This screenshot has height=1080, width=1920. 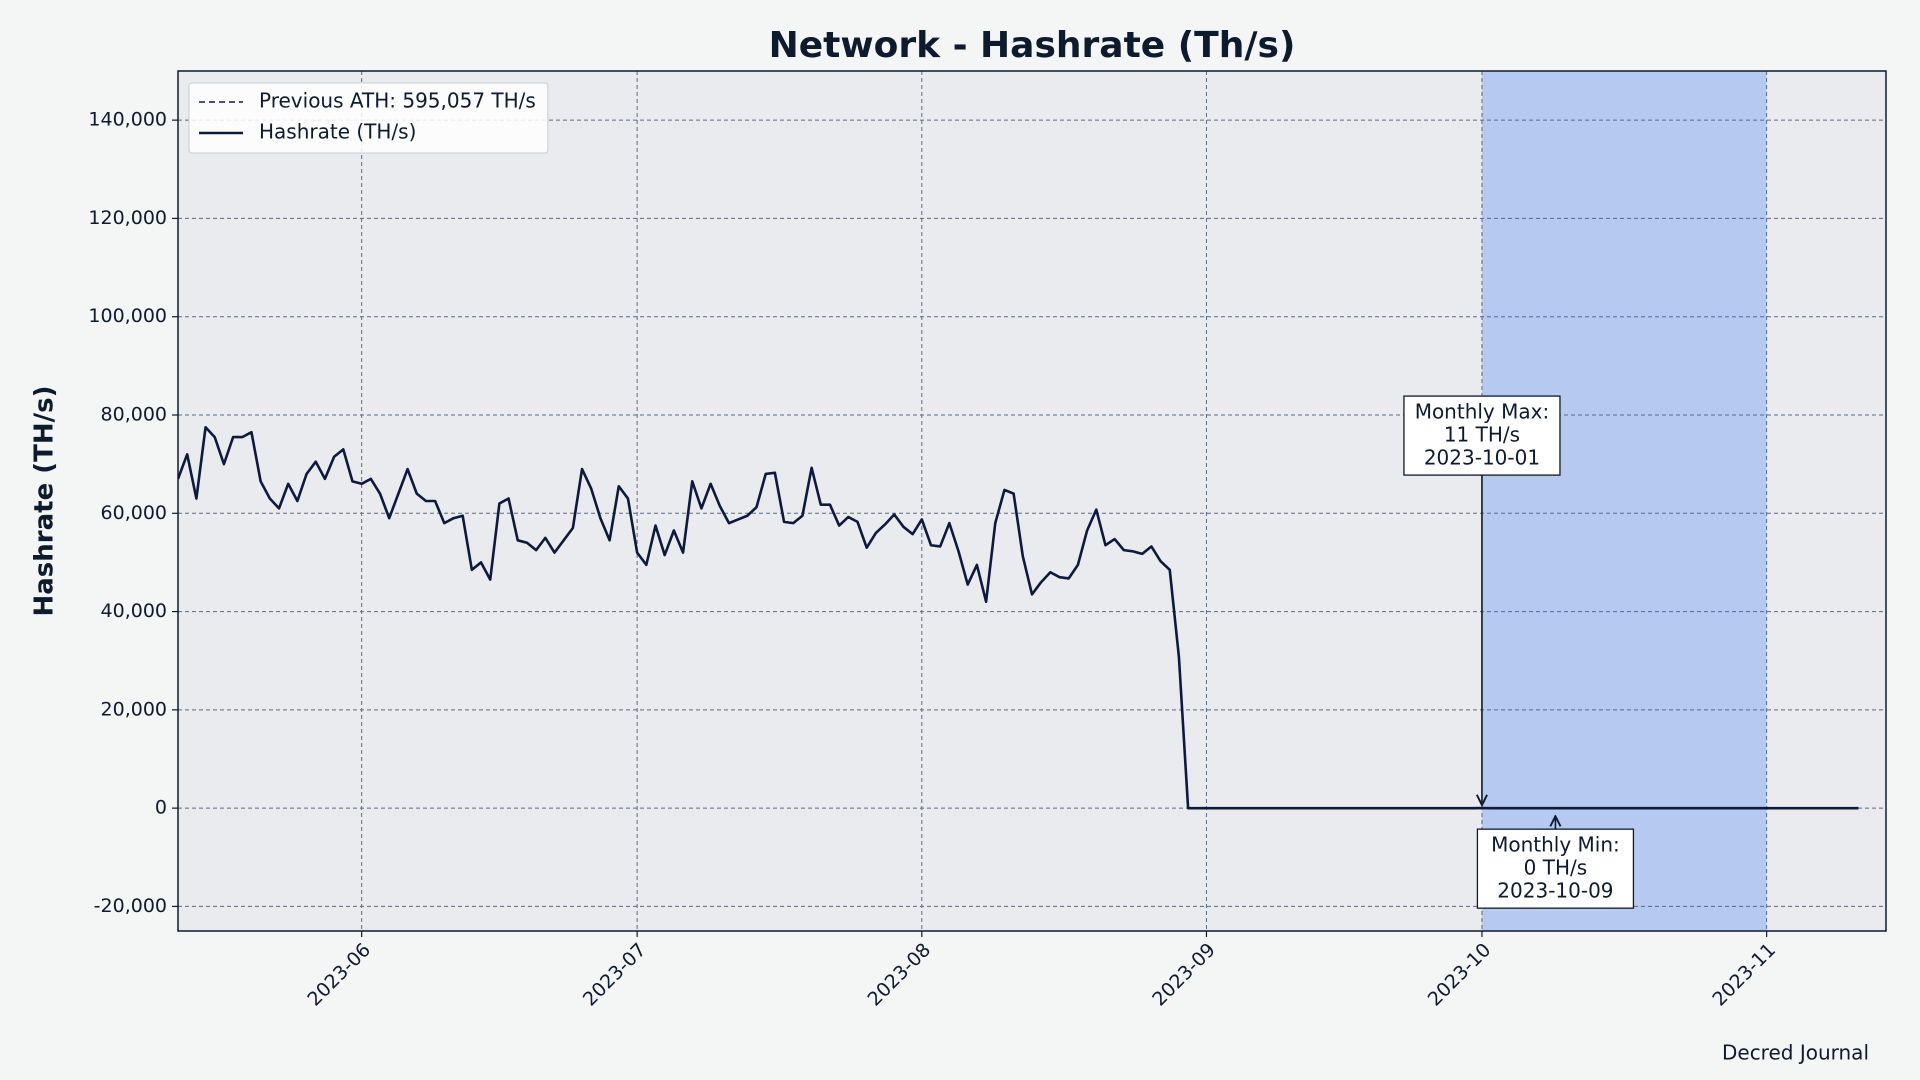 What do you see at coordinates (1460, 975) in the screenshot?
I see `x-tick-label: 2023-10` at bounding box center [1460, 975].